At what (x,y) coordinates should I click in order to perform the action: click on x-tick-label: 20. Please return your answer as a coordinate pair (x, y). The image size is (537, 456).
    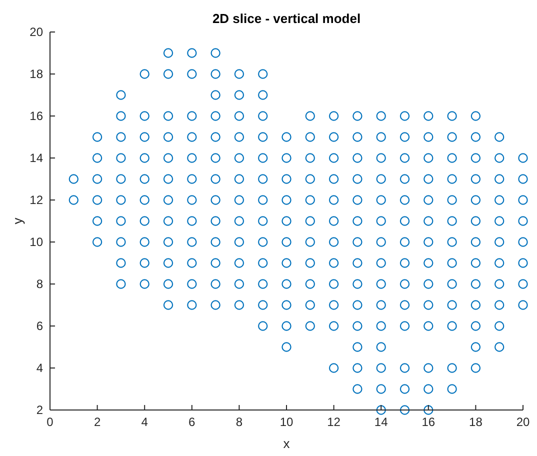
    Looking at the image, I should click on (523, 422).